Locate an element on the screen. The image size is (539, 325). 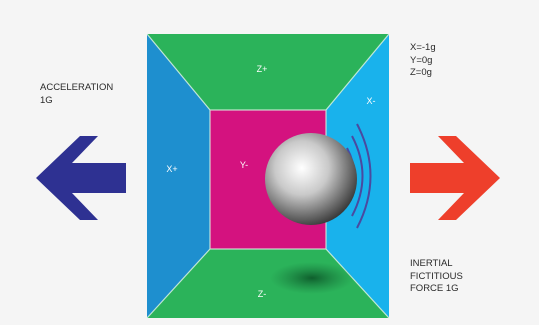
acceleration-label: ACCELERATION 1g is located at coordinates (76, 94).